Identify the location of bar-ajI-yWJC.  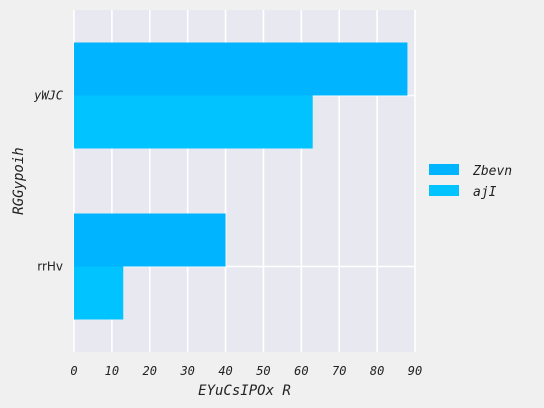
(193, 122).